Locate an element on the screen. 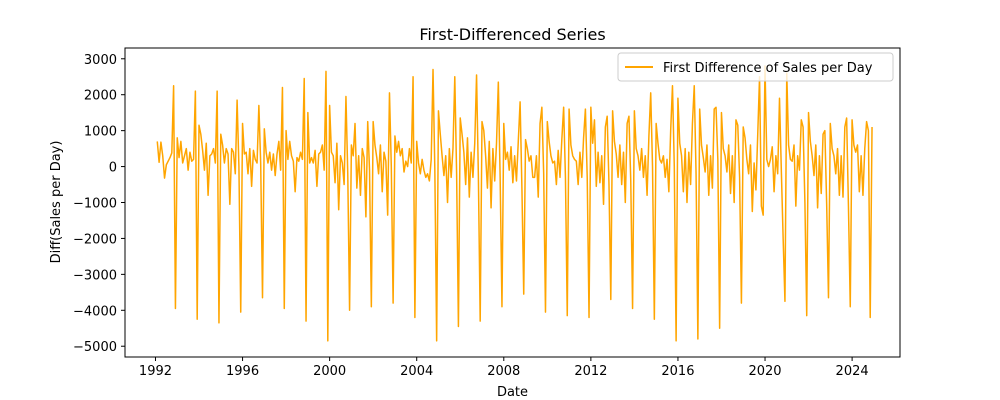  y-axis: −5000 −4000 −3000 −2000 −1000 0 1000 2000 3000 is located at coordinates (99, 204).